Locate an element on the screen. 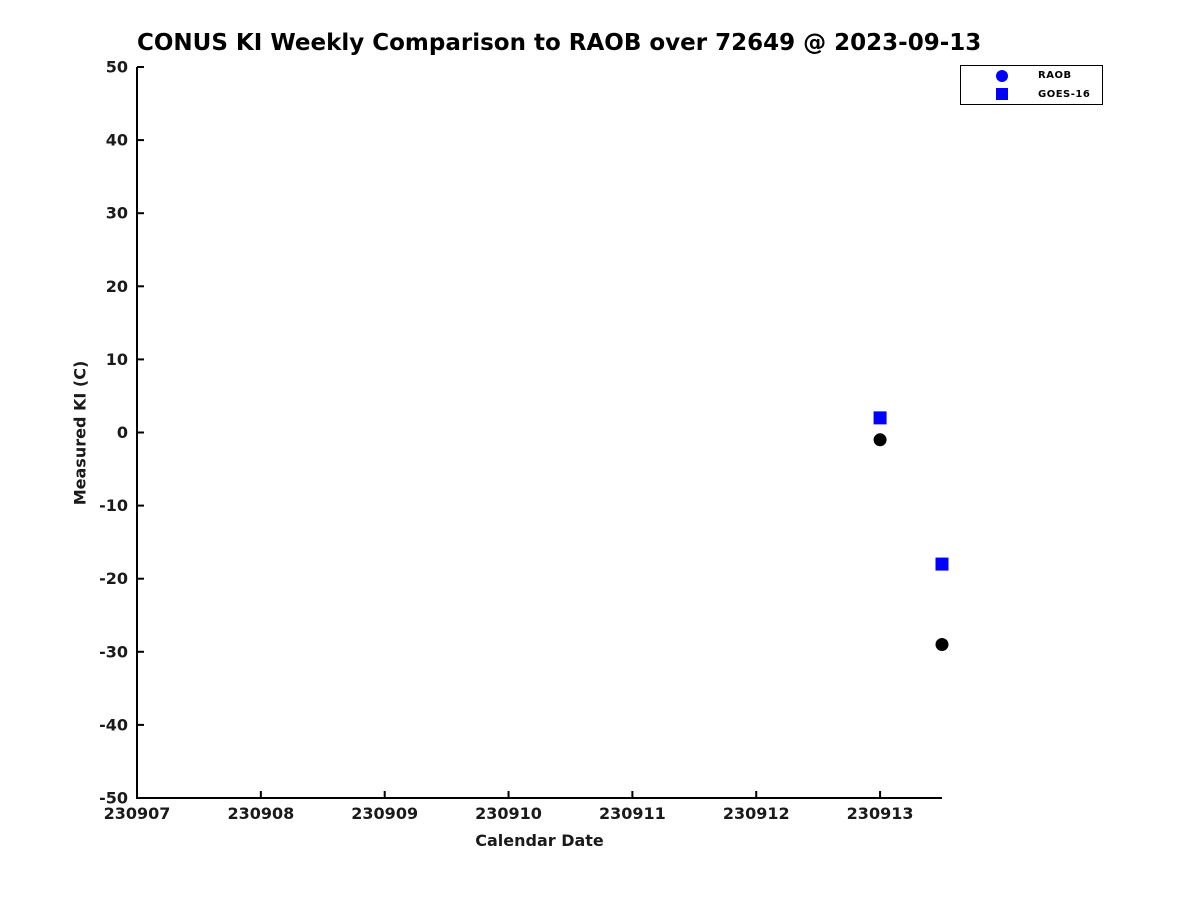 The width and height of the screenshot is (1200, 900). y-tick-label: -10 is located at coordinates (113, 505).